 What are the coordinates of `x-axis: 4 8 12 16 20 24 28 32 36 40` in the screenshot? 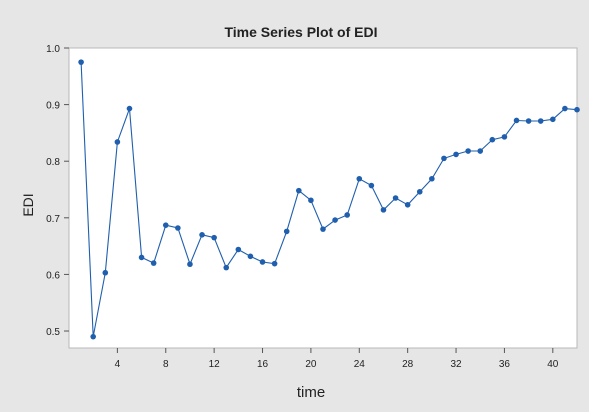 It's located at (337, 359).